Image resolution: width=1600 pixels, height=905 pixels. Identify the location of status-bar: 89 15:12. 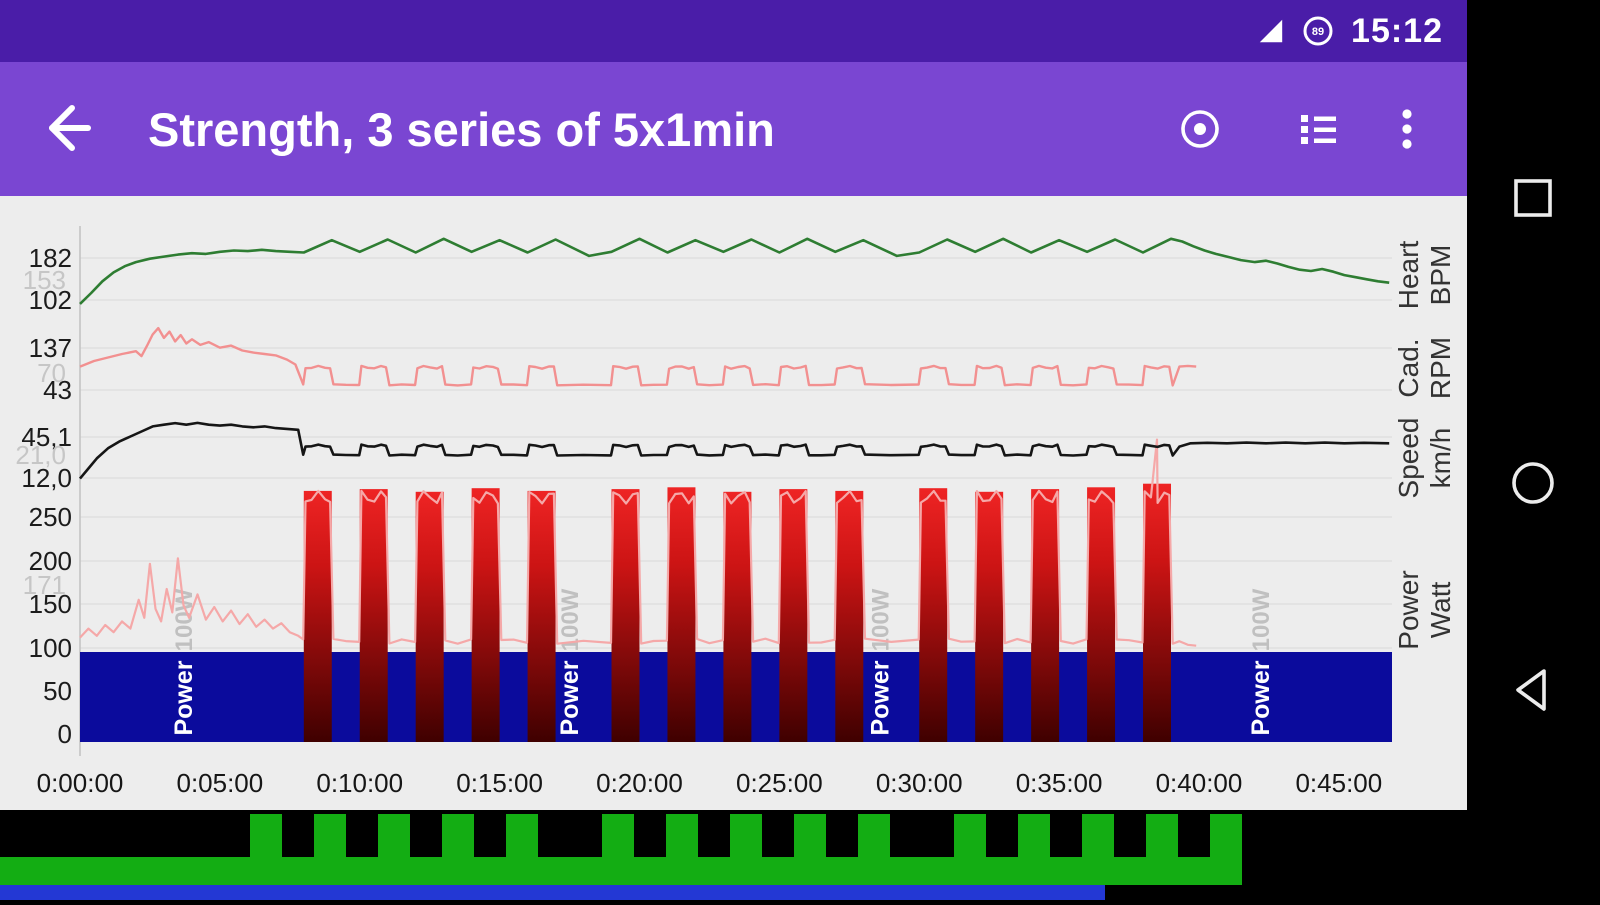
(733, 31).